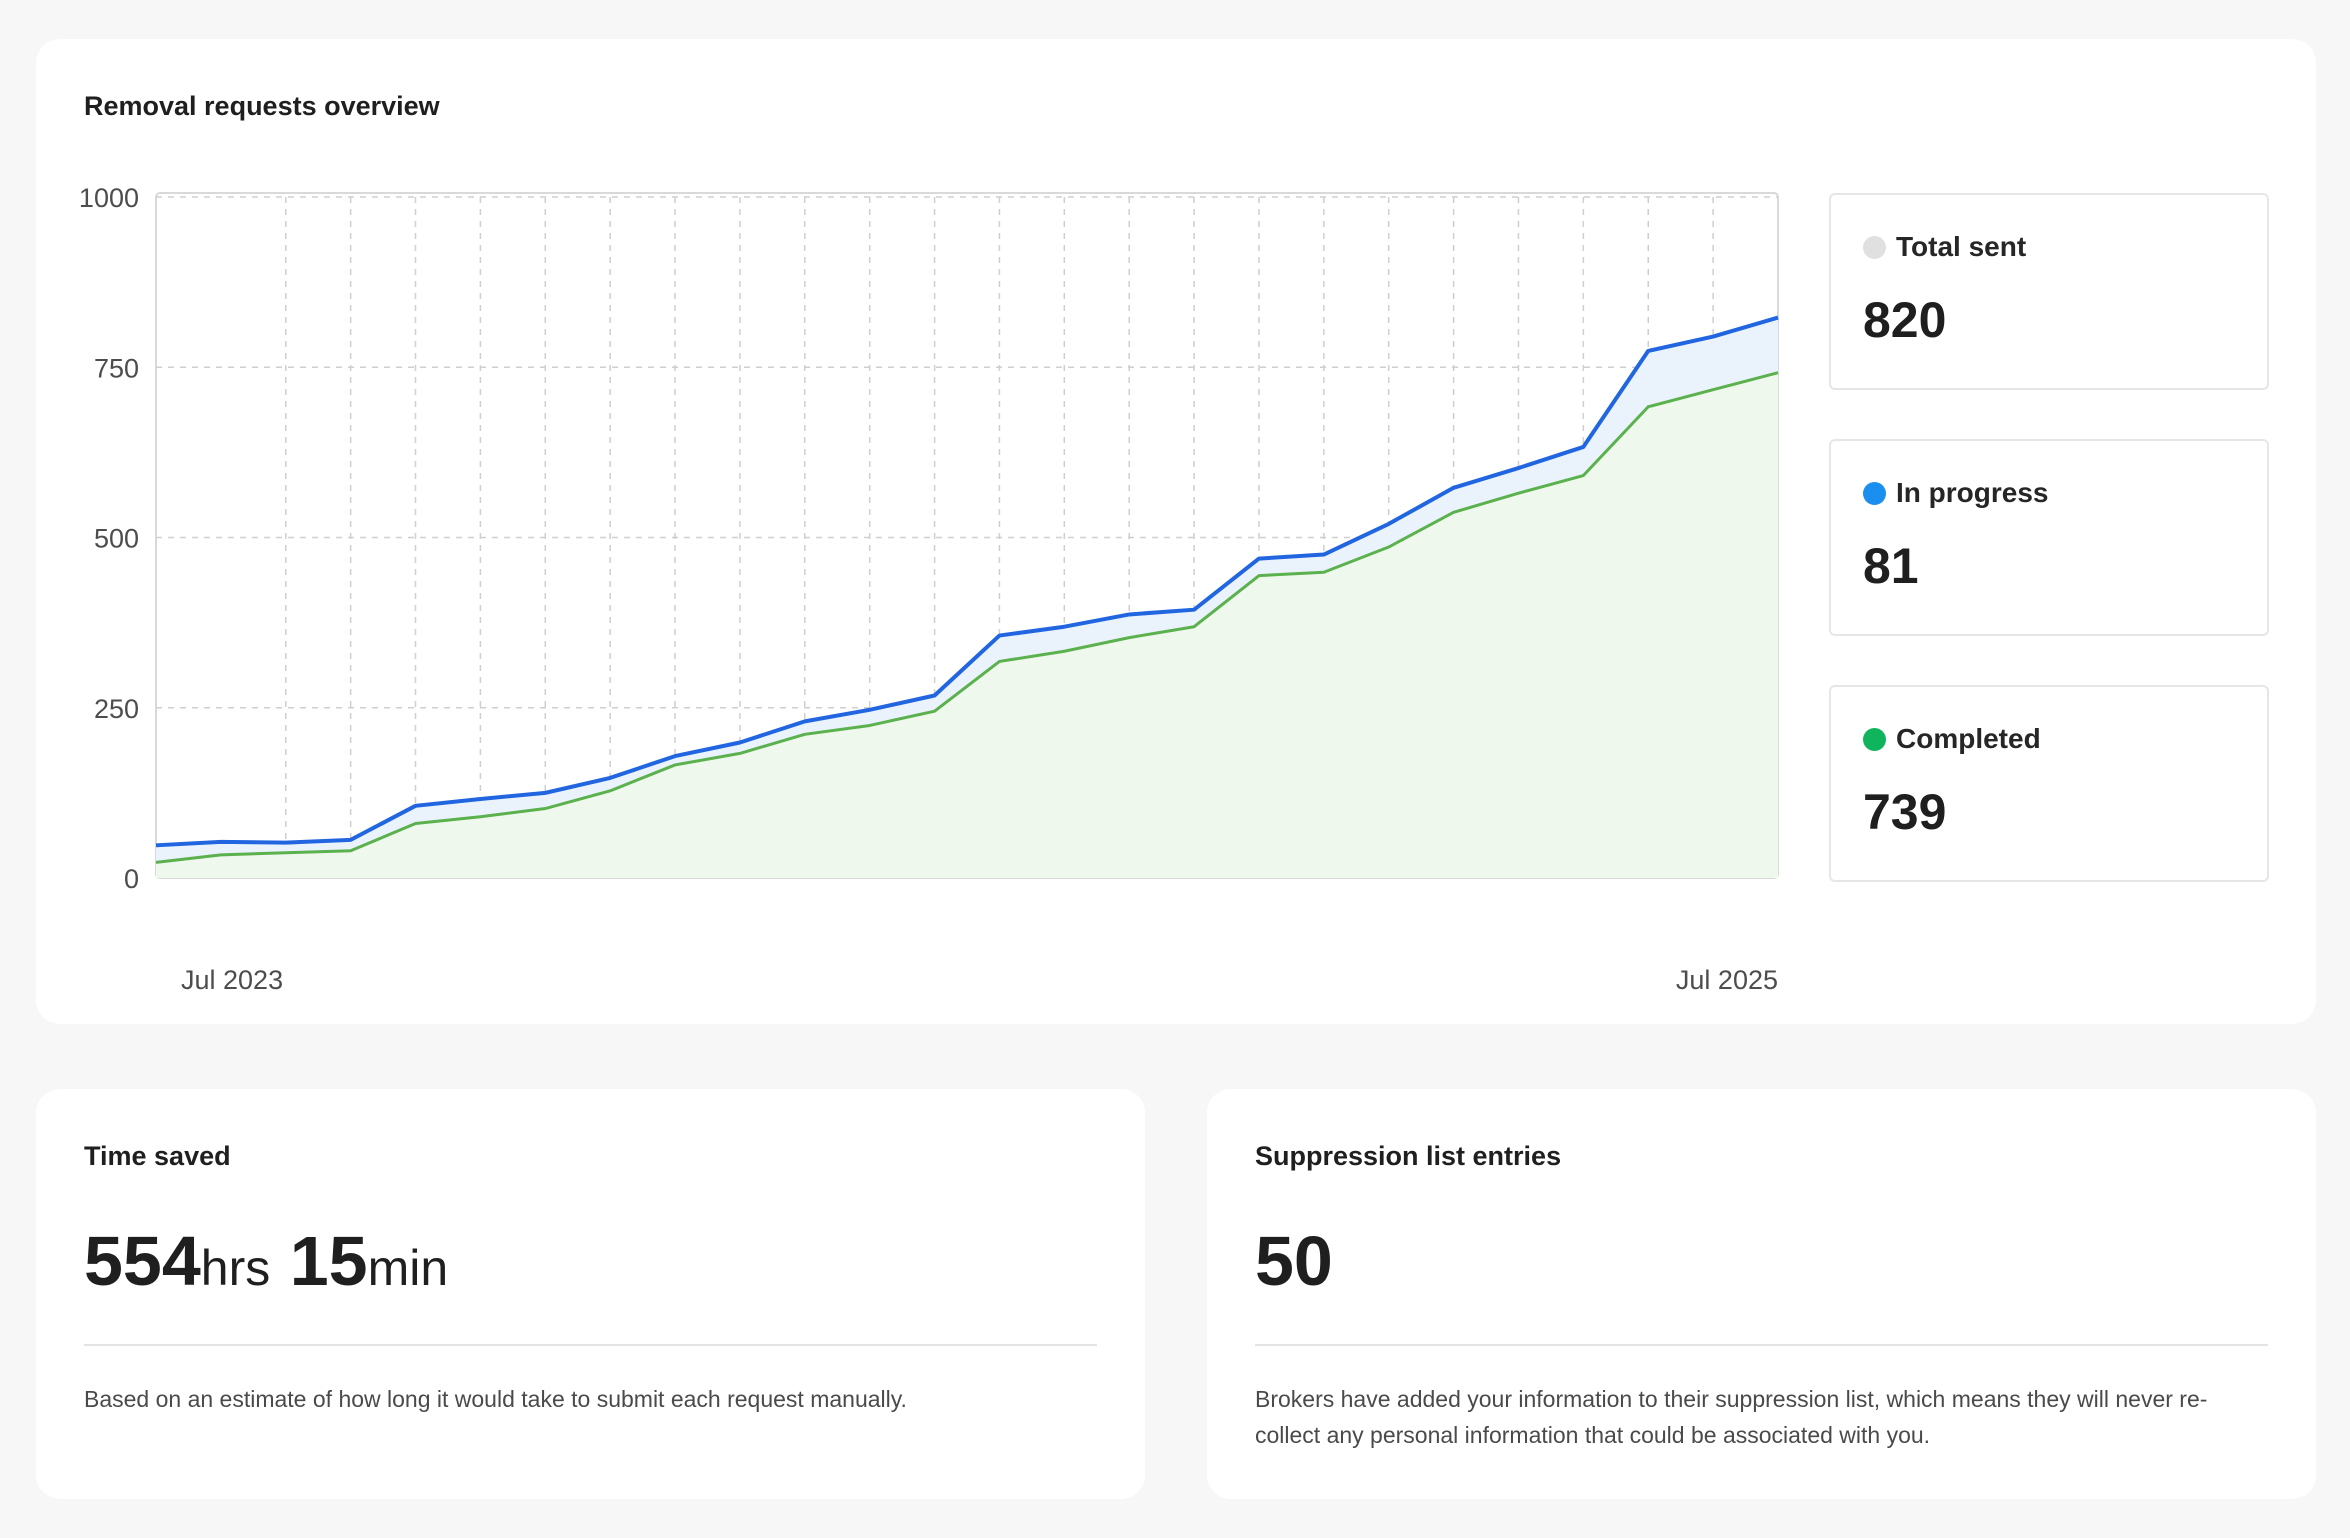 The image size is (2350, 1538). Describe the element at coordinates (109, 198) in the screenshot. I see `y-tick-label: 1000` at that location.